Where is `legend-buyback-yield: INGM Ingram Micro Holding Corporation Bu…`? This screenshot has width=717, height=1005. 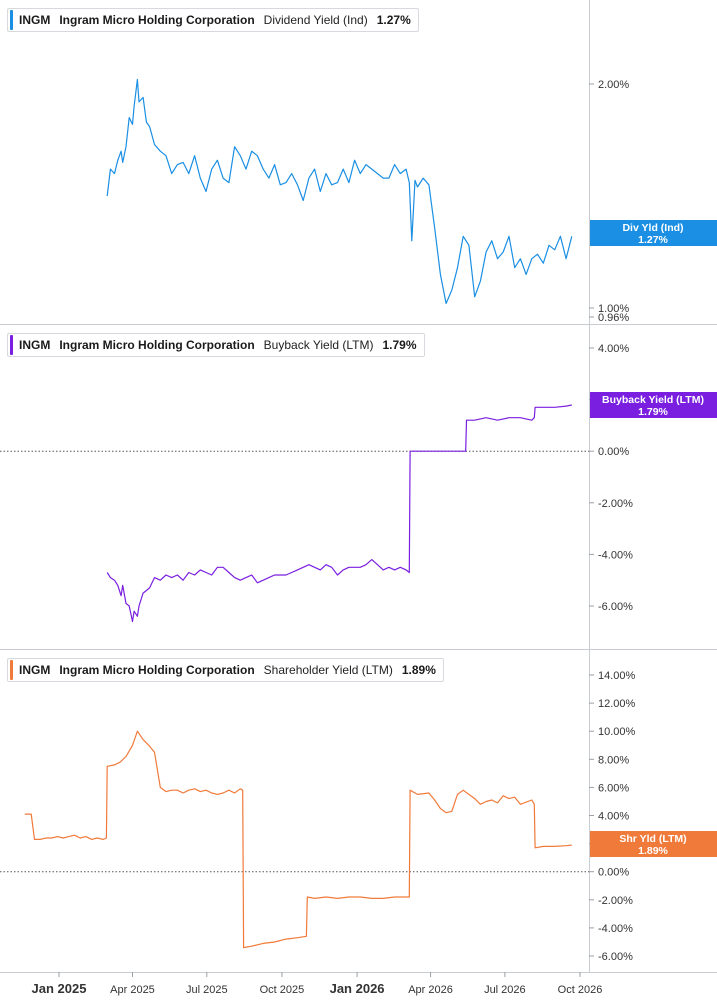
legend-buyback-yield: INGM Ingram Micro Holding Corporation Bu… is located at coordinates (216, 345).